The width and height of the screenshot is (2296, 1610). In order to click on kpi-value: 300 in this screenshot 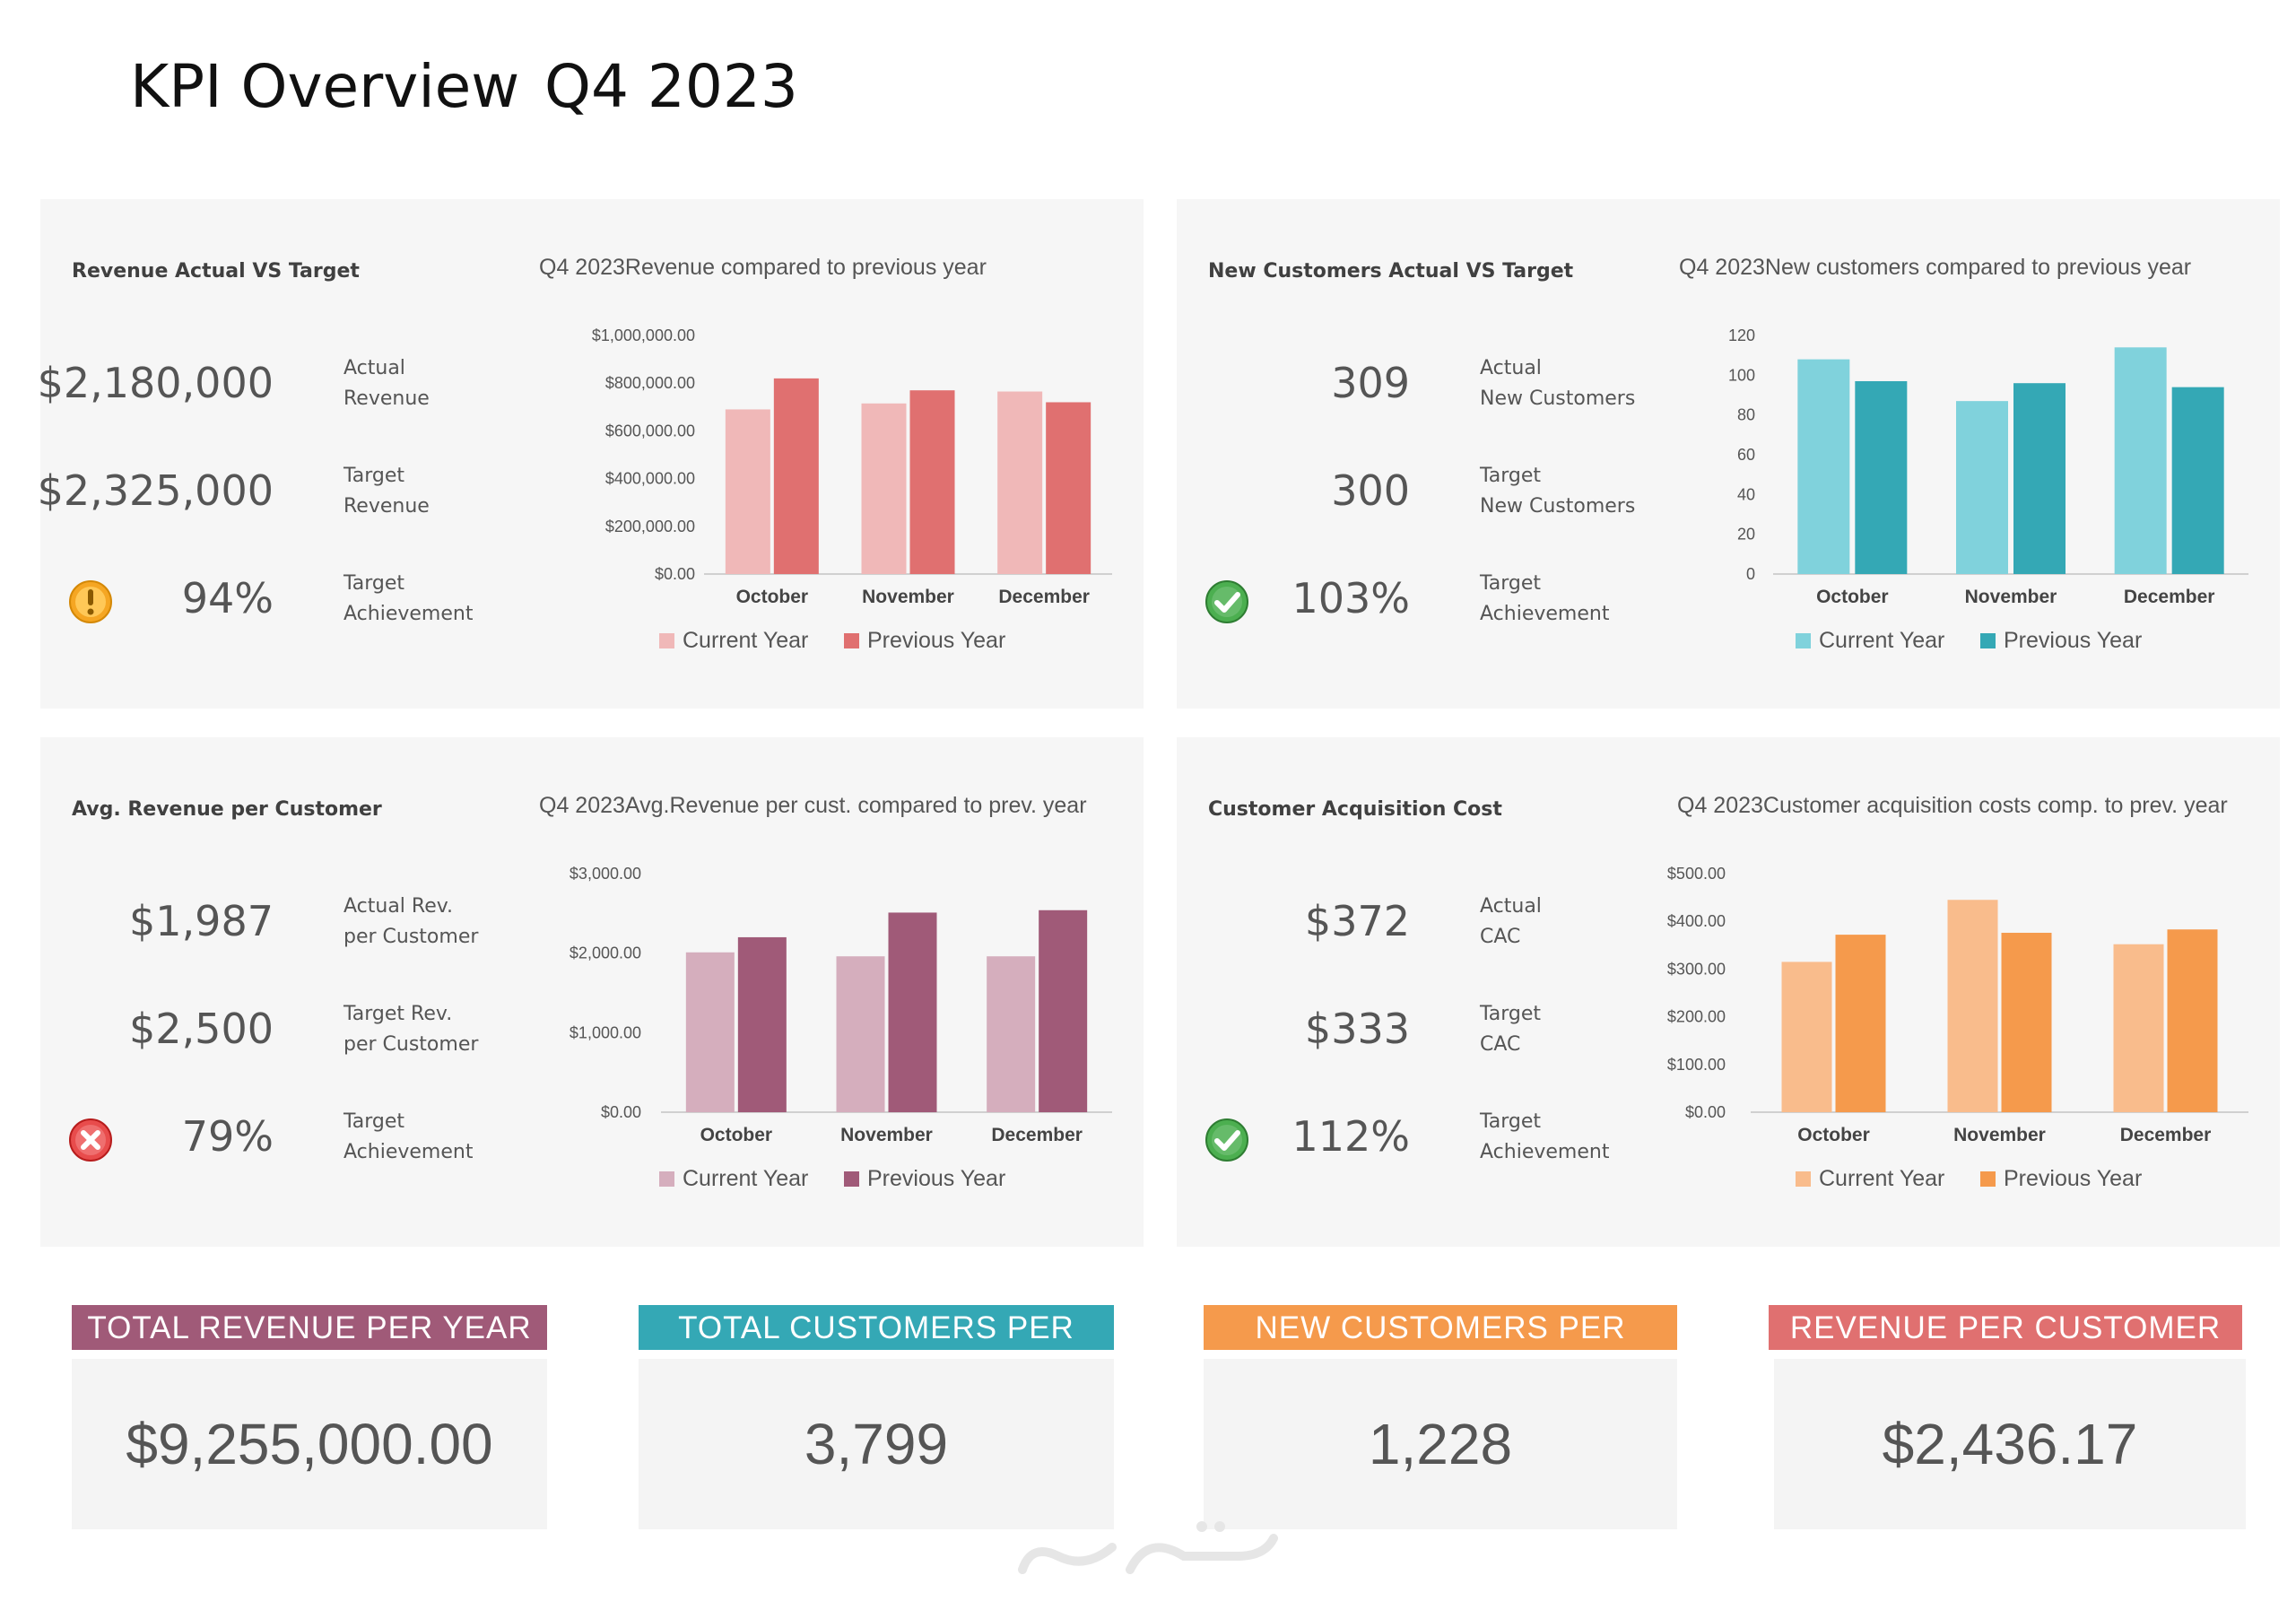, I will do `click(1370, 490)`.